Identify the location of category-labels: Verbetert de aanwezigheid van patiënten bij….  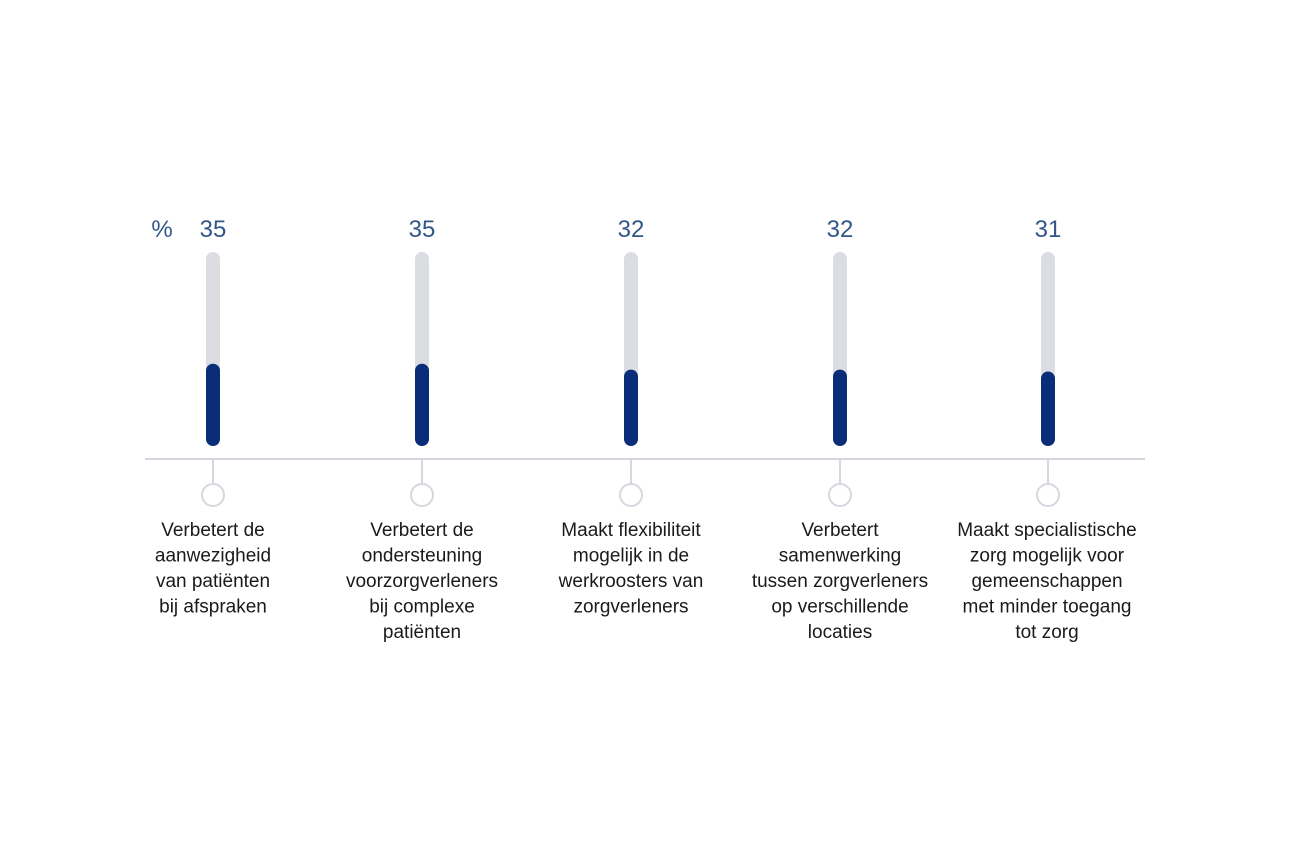
(646, 581).